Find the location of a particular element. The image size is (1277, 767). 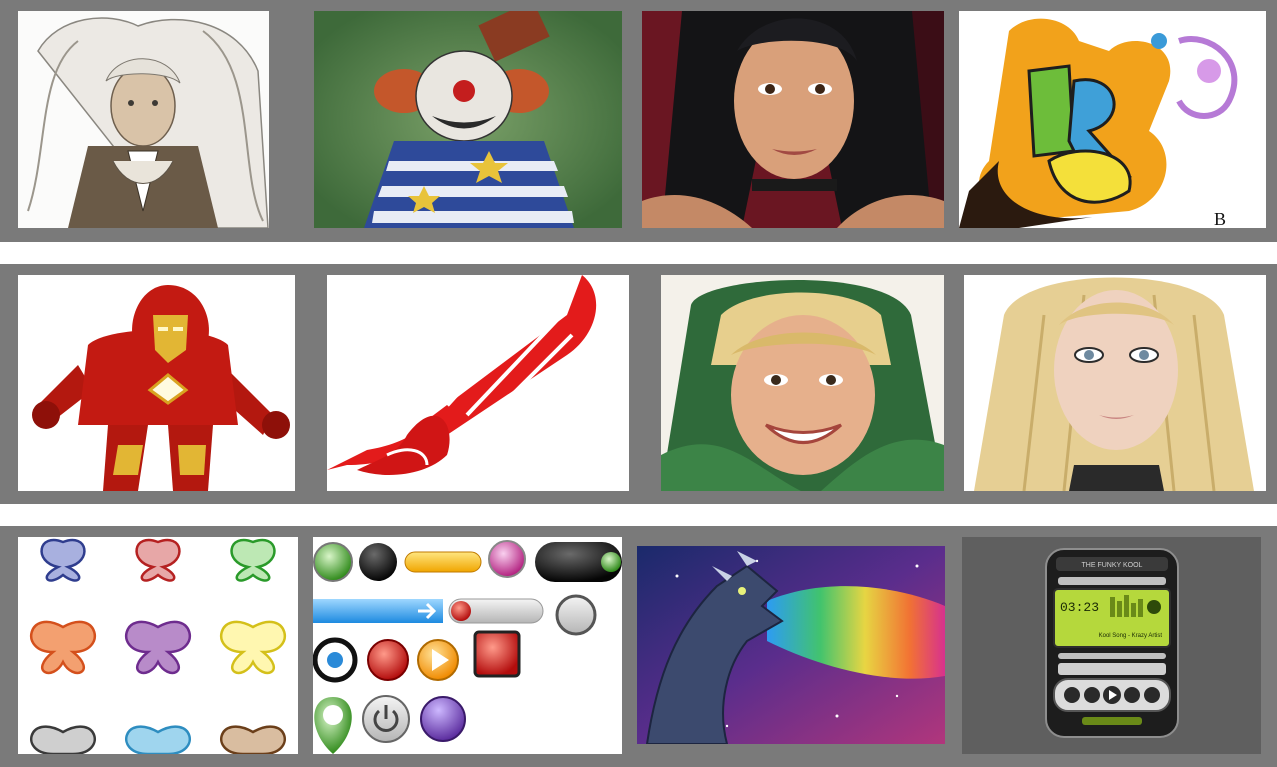

iron-man-image is located at coordinates (156, 383).